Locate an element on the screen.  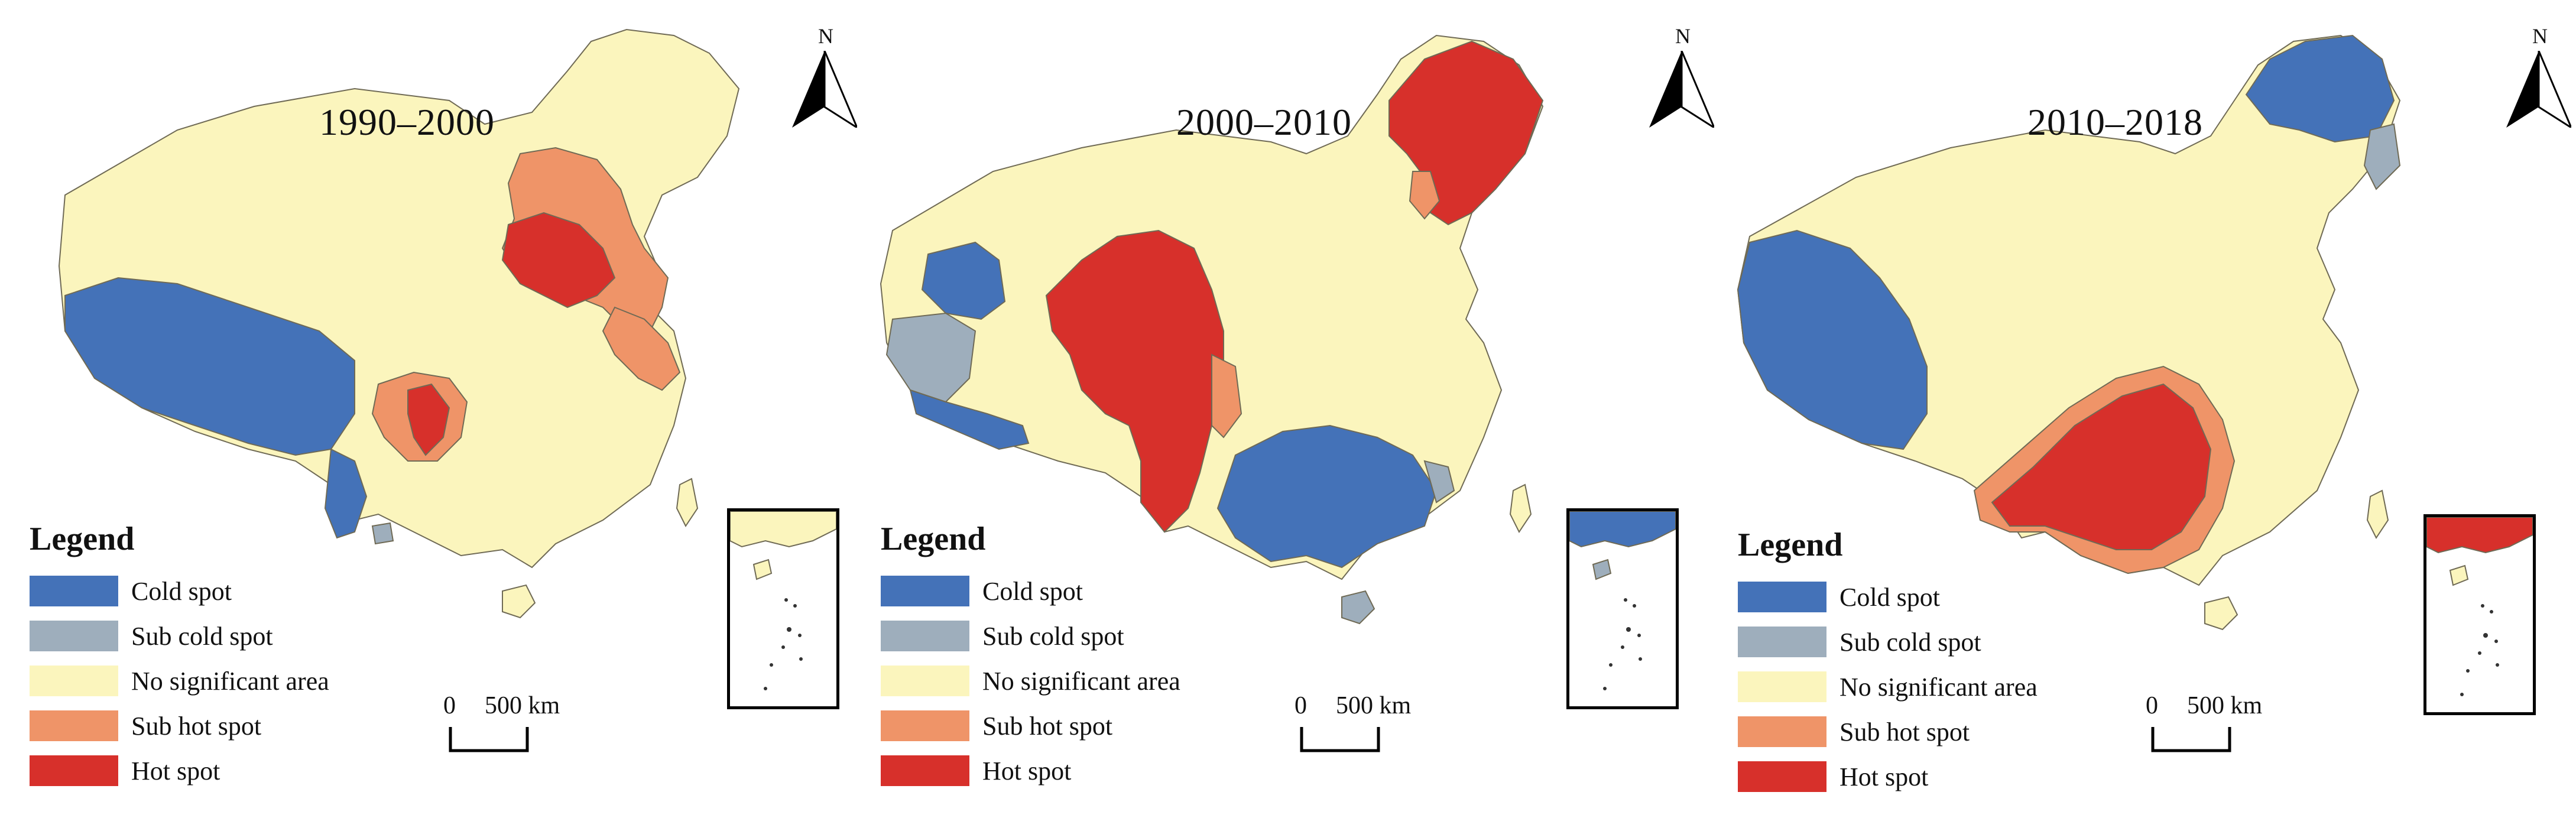
region-xinjiang-tibet is located at coordinates (1832, 339).